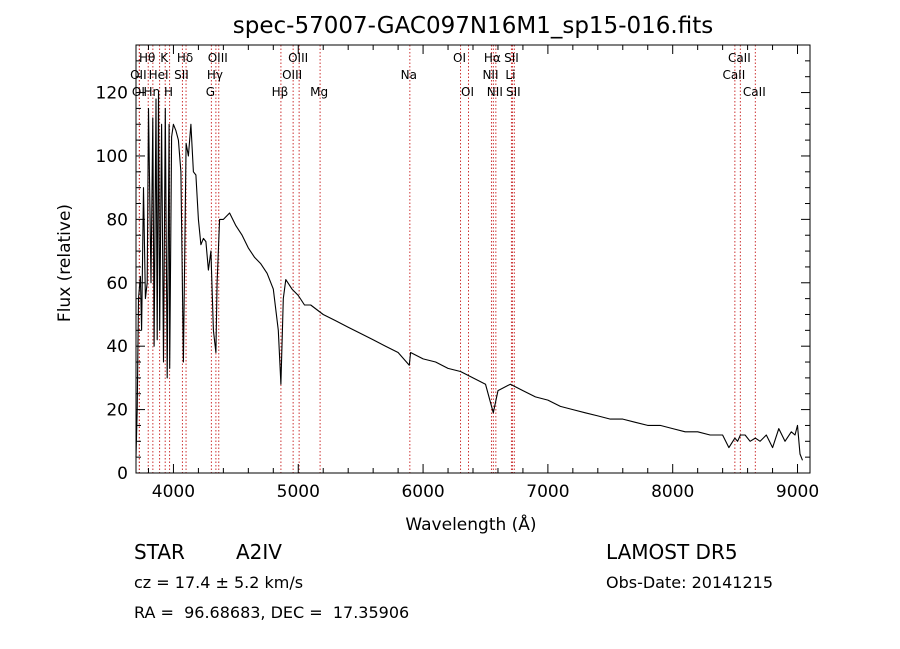 The height and width of the screenshot is (649, 900). Describe the element at coordinates (117, 347) in the screenshot. I see `y-tick-label: 40` at that location.